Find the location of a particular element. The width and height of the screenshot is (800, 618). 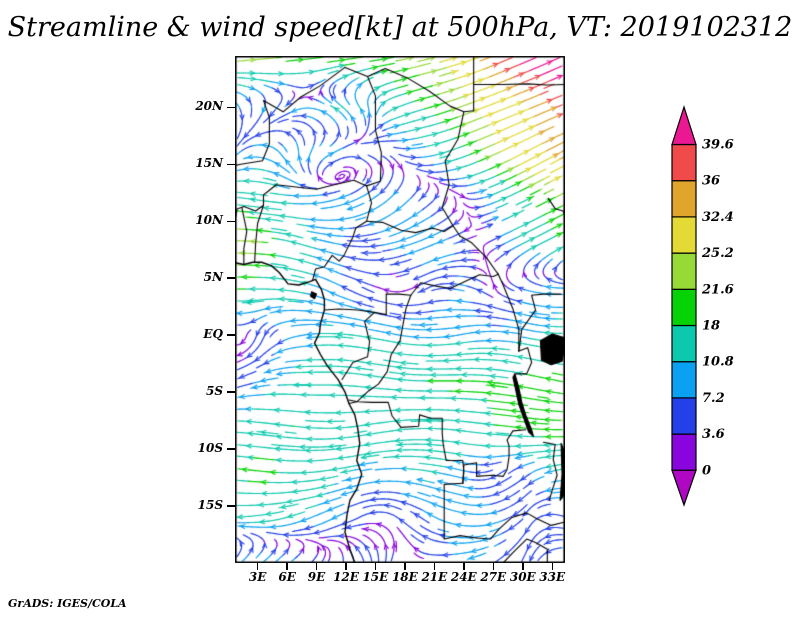

colorbar-label: 25.2 is located at coordinates (717, 253).